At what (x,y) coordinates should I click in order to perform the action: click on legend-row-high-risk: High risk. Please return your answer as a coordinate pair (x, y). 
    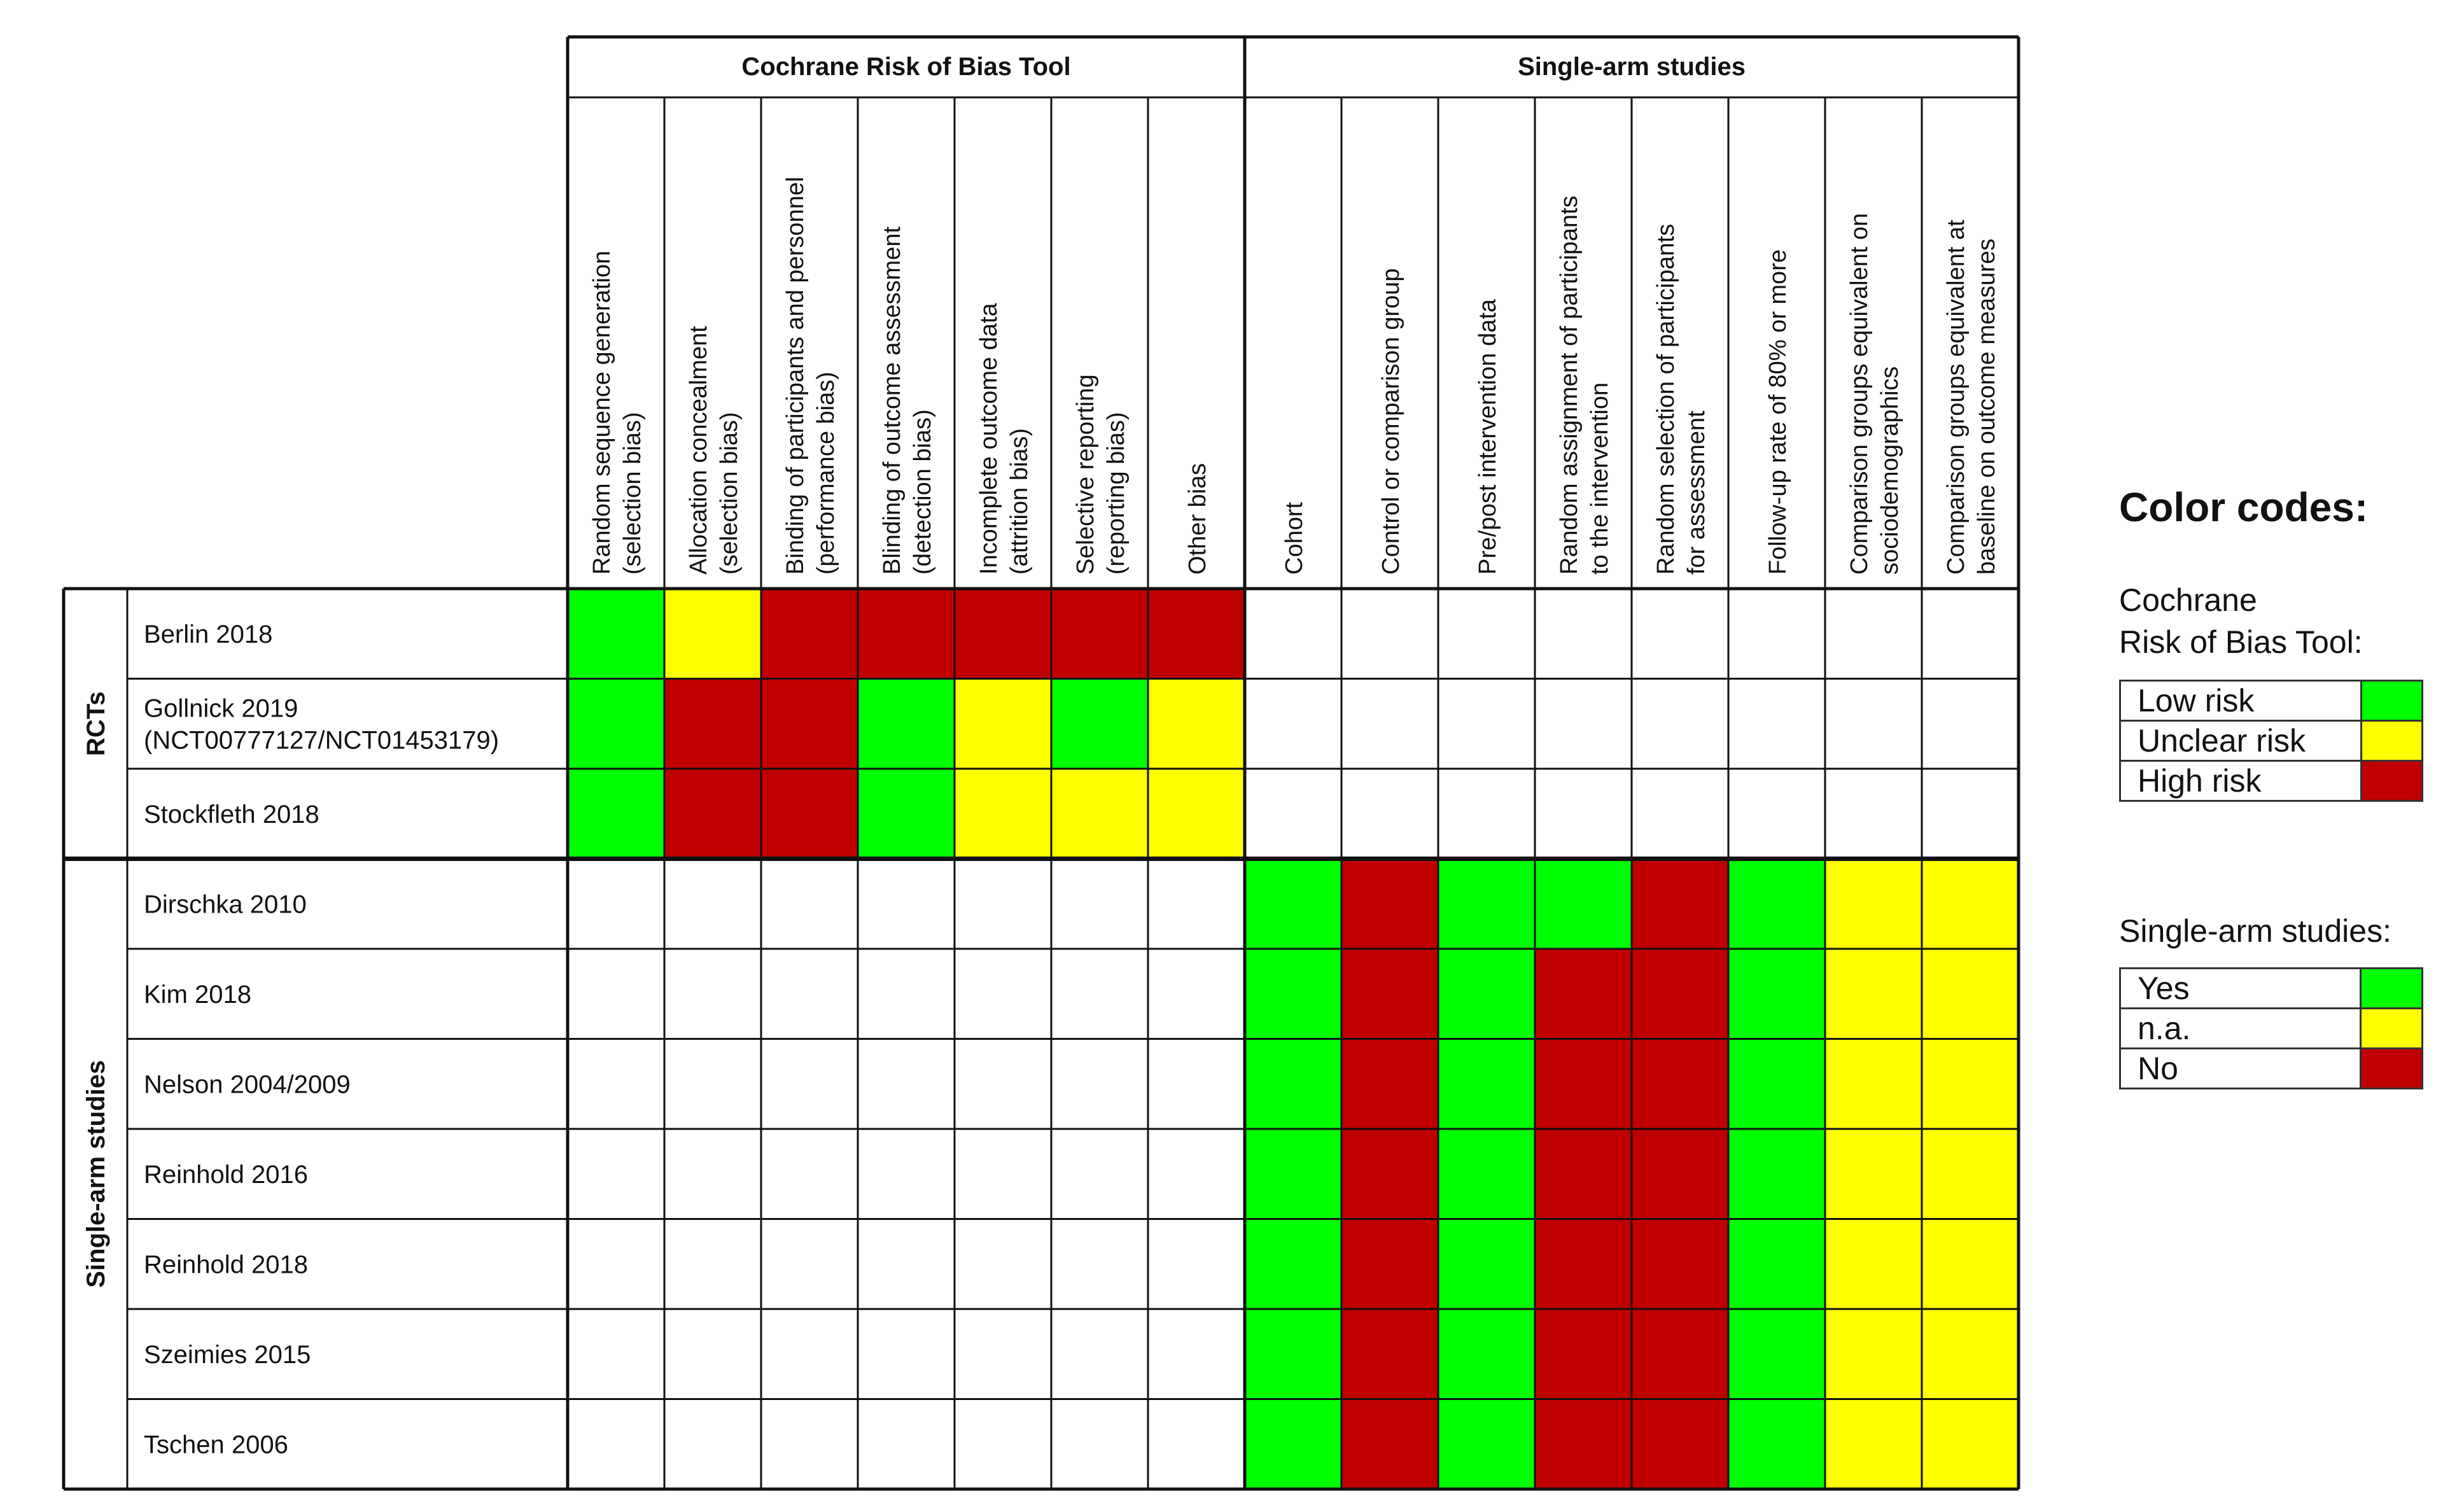
    Looking at the image, I should click on (2270, 781).